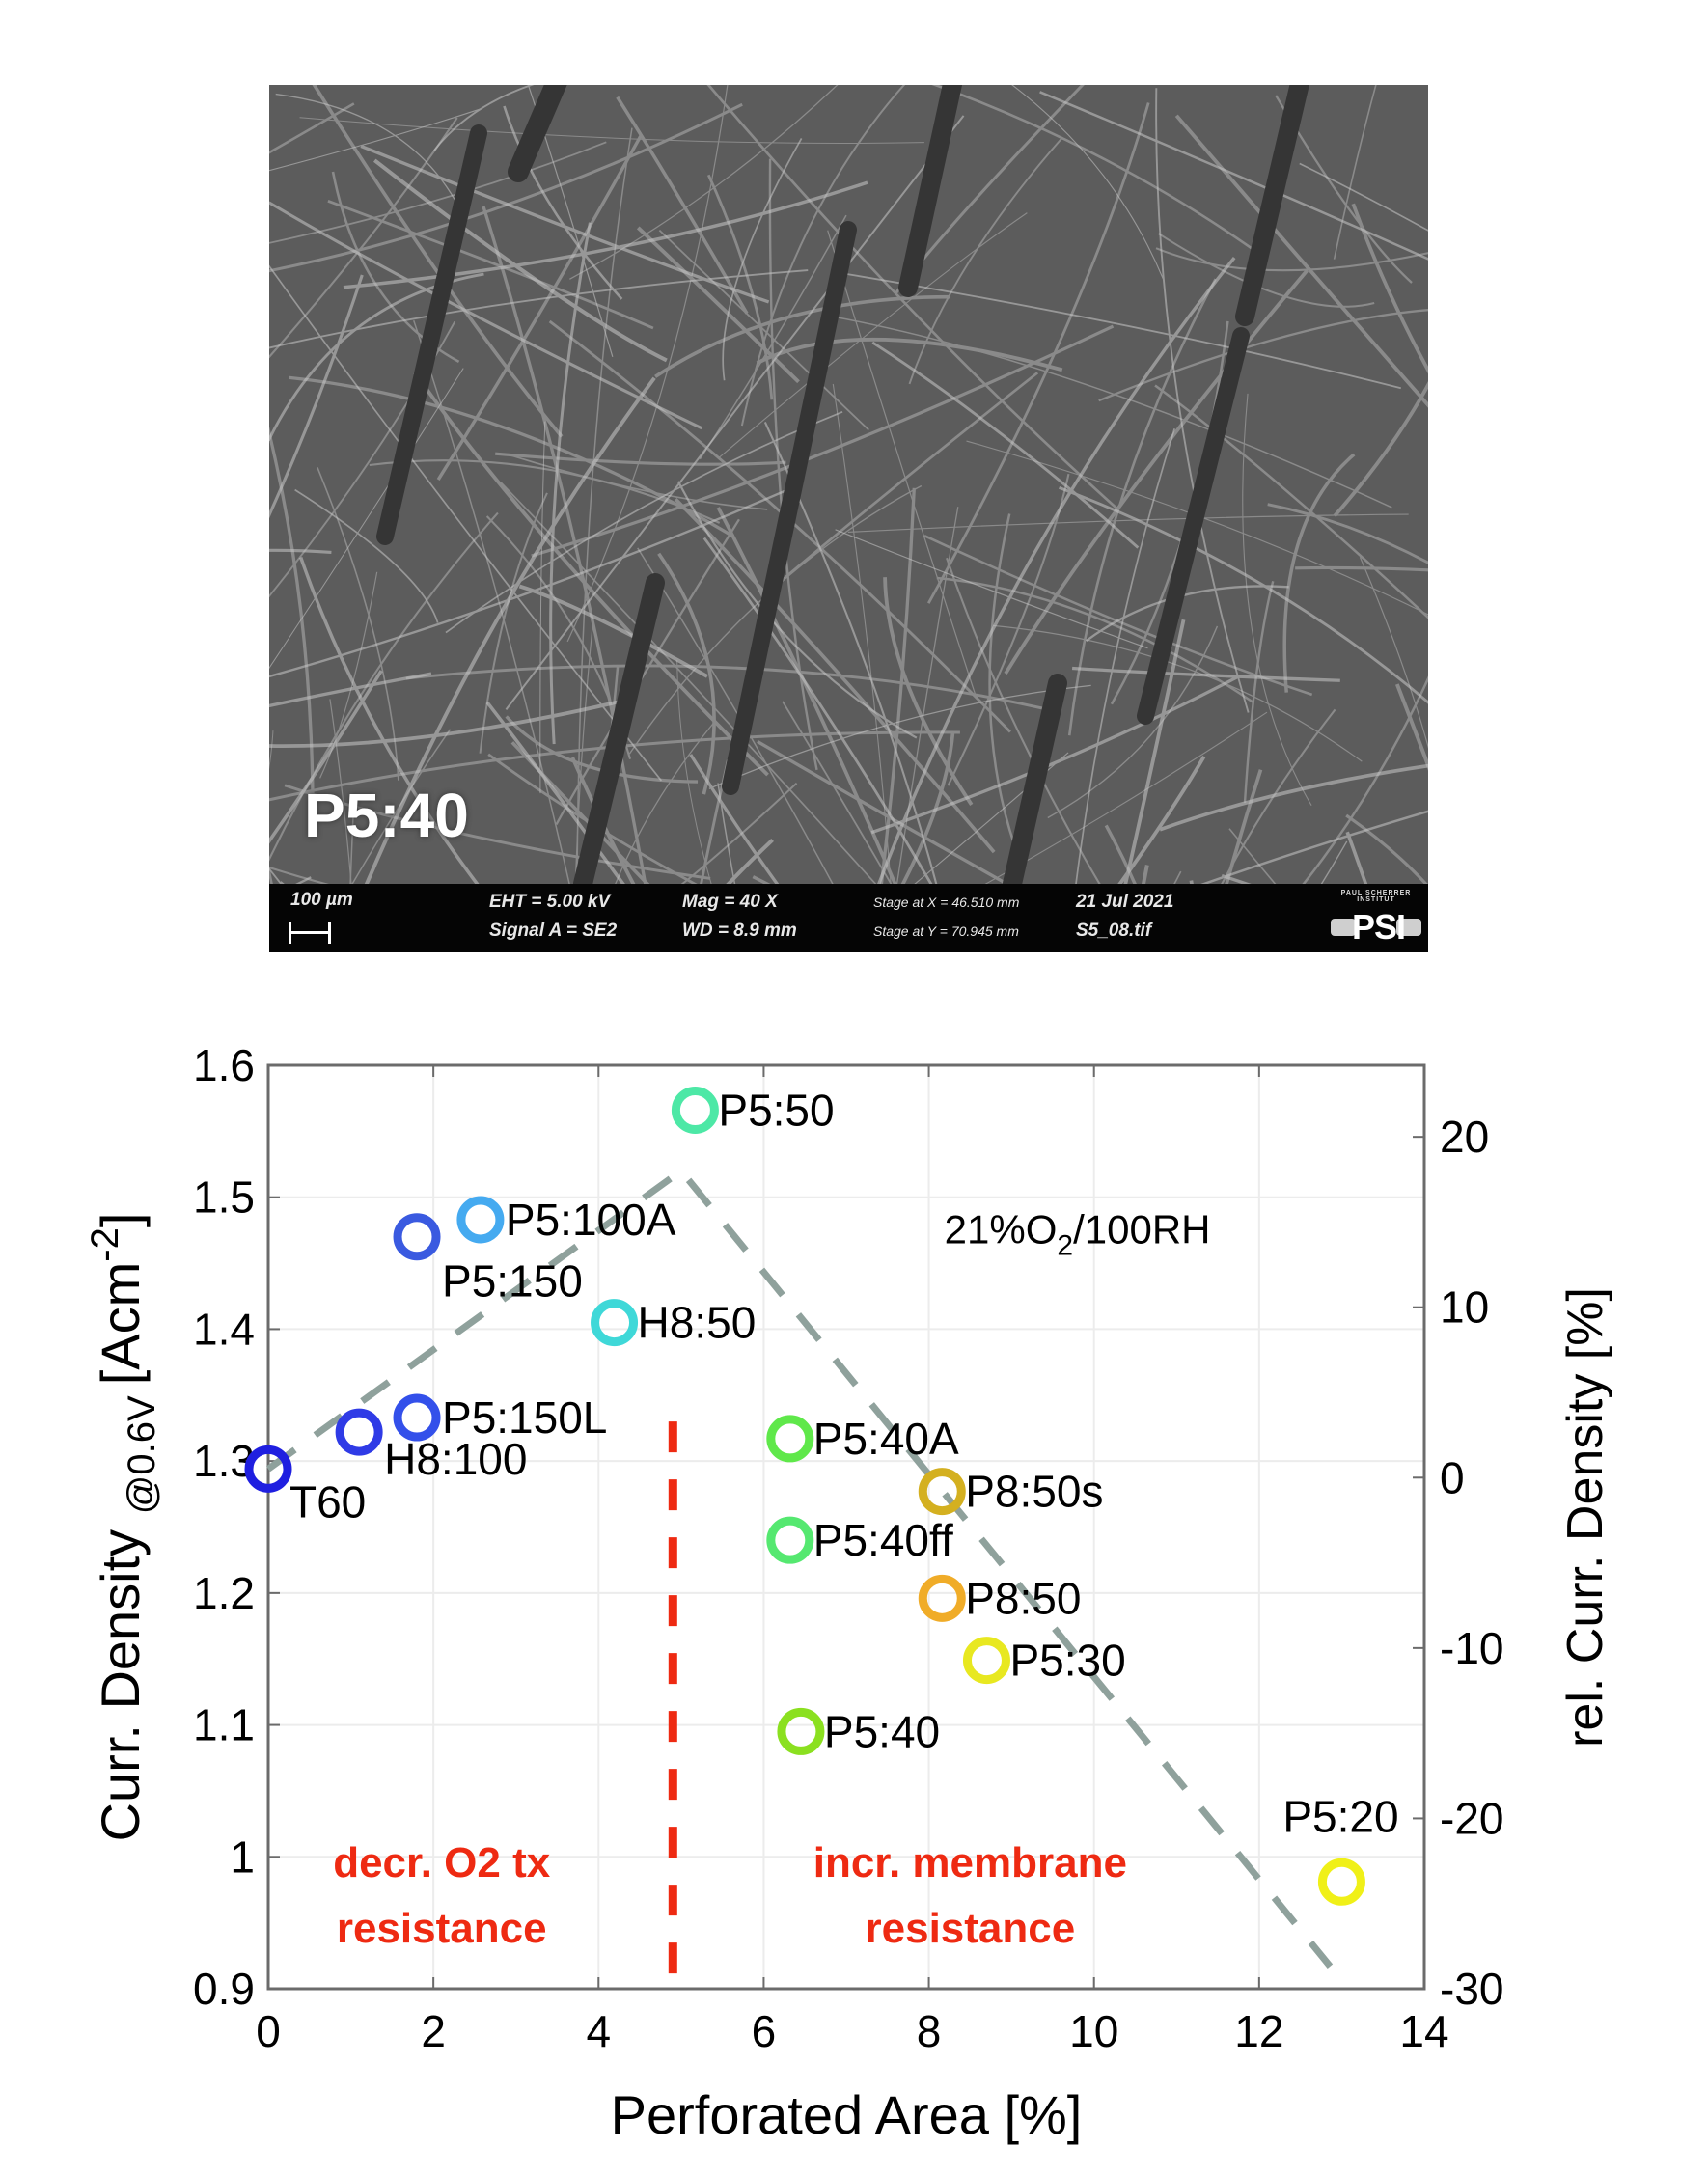 This screenshot has height=2175, width=1708. I want to click on y2-tick-label: 10, so click(1464, 1308).